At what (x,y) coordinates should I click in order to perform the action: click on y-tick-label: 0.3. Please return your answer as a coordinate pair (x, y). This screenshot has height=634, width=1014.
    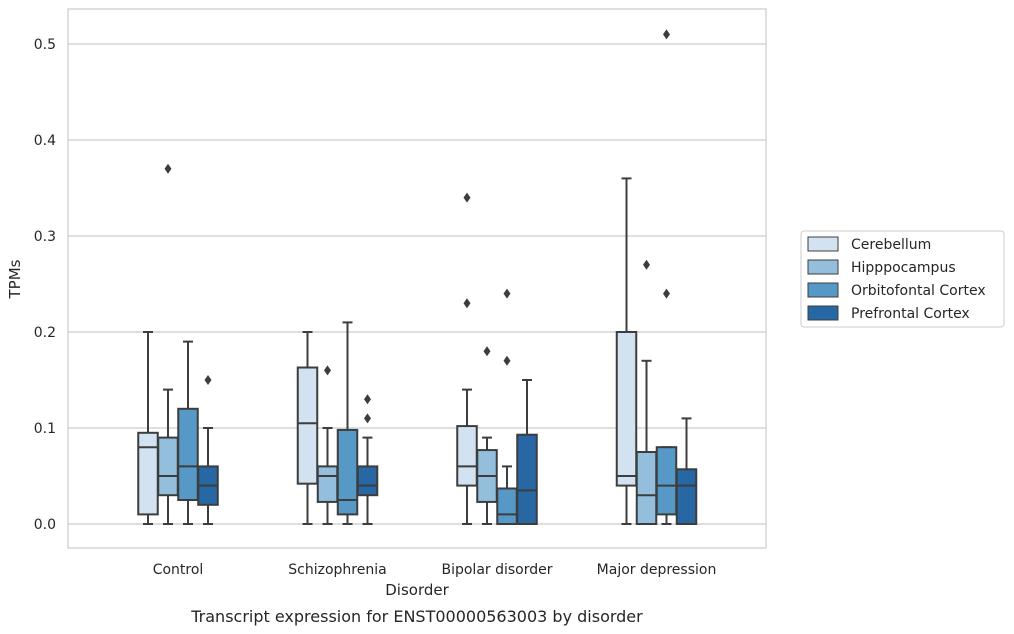
    Looking at the image, I should click on (45, 237).